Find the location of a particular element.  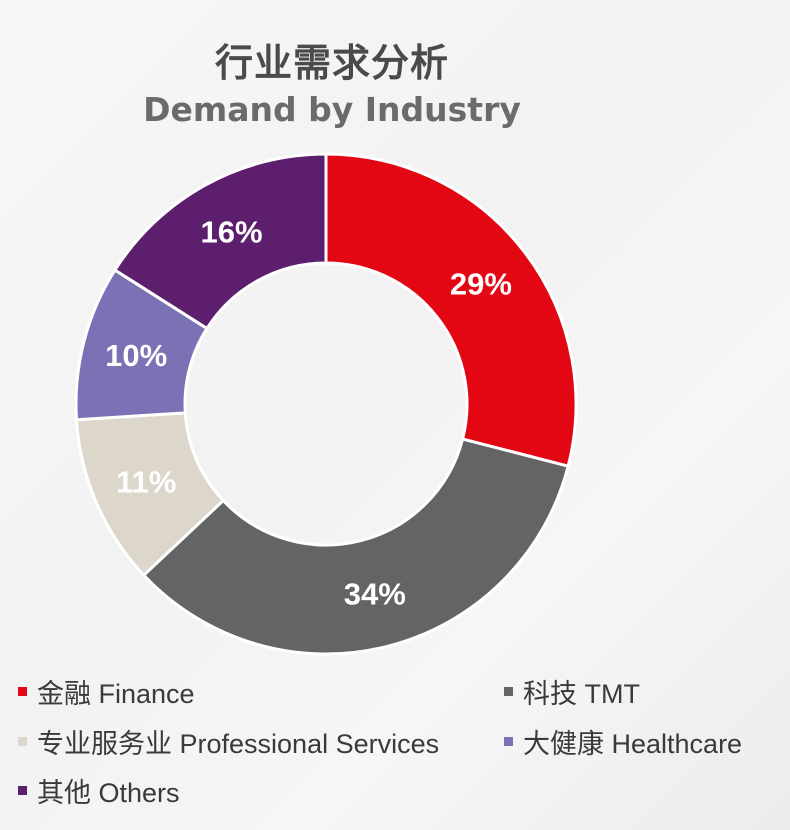

data-label-tmt: 34% is located at coordinates (375, 593).